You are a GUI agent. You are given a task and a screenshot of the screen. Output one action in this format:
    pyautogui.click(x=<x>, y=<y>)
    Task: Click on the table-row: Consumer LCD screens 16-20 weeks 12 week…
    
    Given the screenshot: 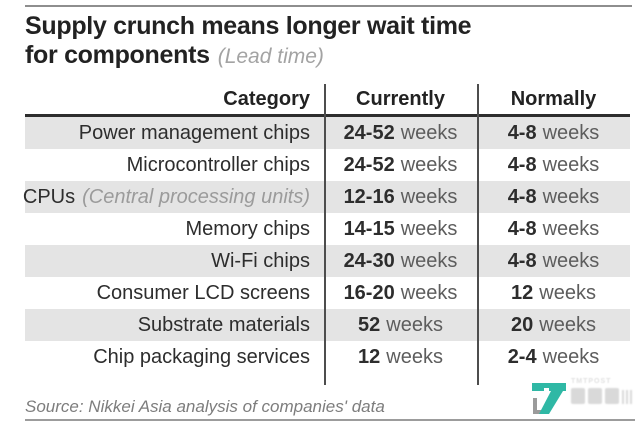 What is the action you would take?
    pyautogui.click(x=327, y=293)
    